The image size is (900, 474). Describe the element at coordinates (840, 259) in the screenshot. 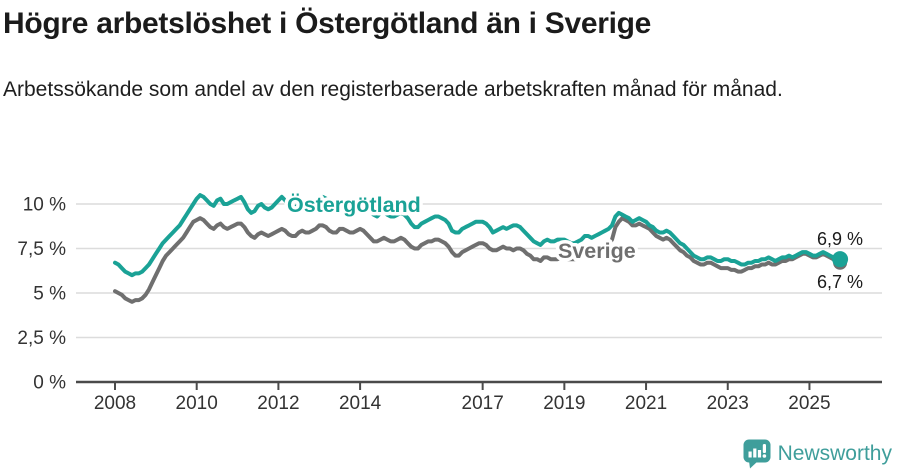

I see `series-end-dot-ostergotland` at that location.